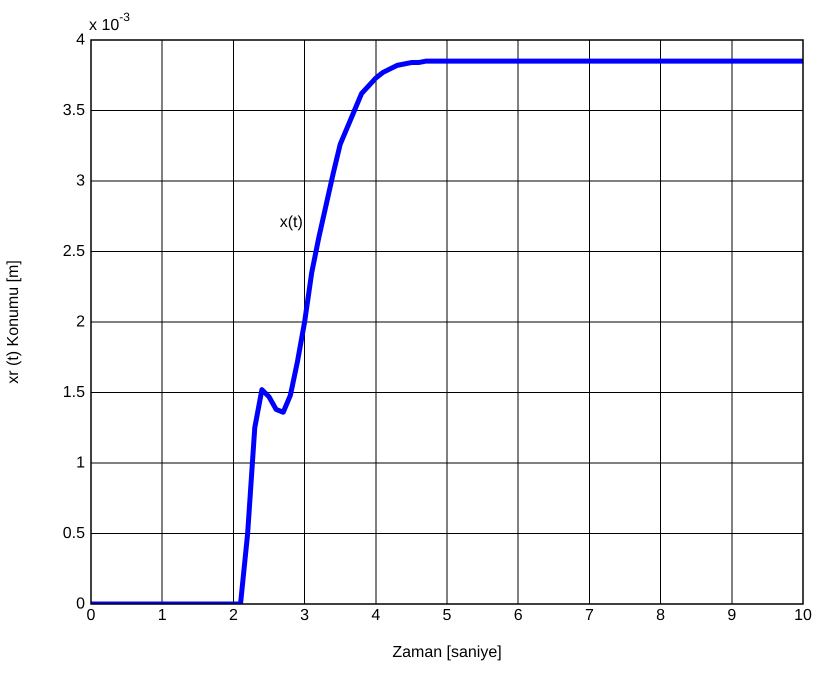  Describe the element at coordinates (81, 321) in the screenshot. I see `y-tick-label: 2` at that location.